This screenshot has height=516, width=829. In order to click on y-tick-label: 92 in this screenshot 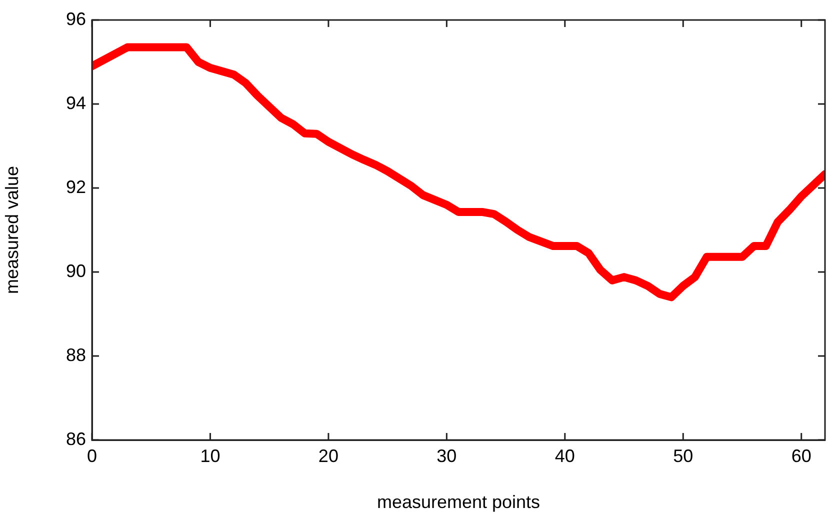, I will do `click(76, 186)`.